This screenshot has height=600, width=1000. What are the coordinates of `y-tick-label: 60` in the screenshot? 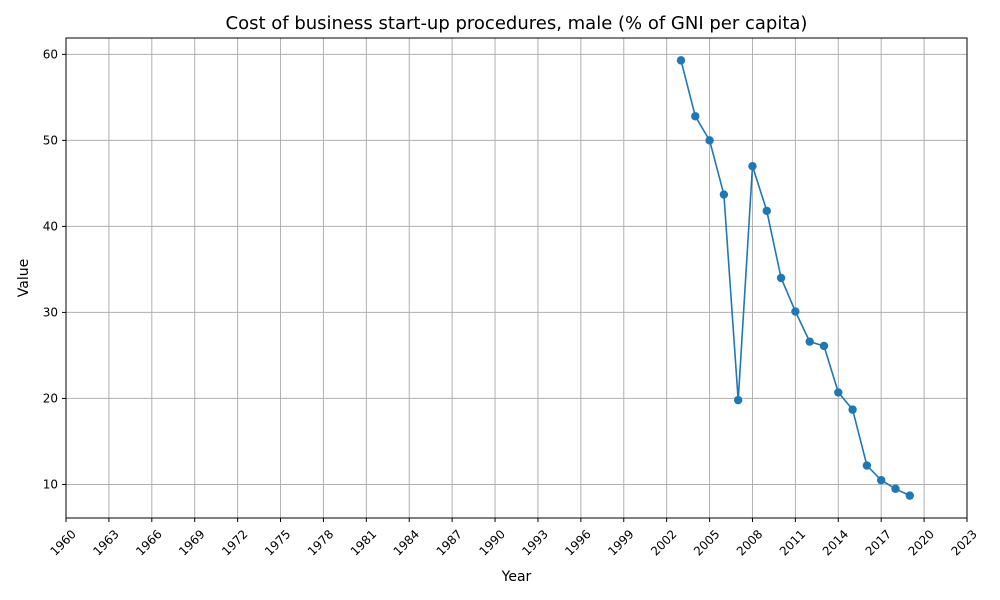 It's located at (50, 54).